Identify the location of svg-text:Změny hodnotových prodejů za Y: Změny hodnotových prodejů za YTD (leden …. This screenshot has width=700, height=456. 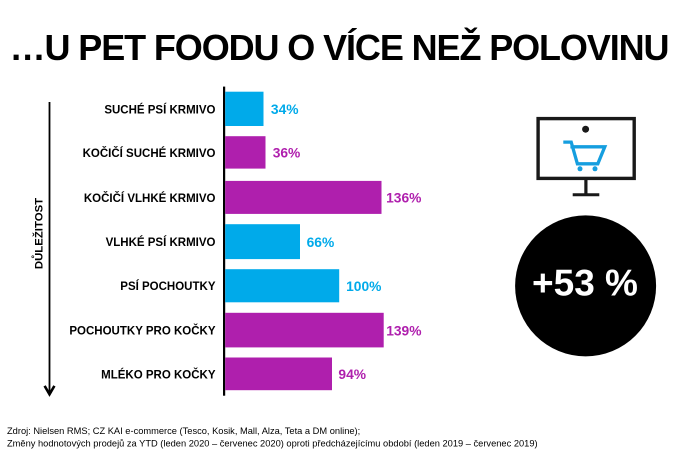
(272, 444).